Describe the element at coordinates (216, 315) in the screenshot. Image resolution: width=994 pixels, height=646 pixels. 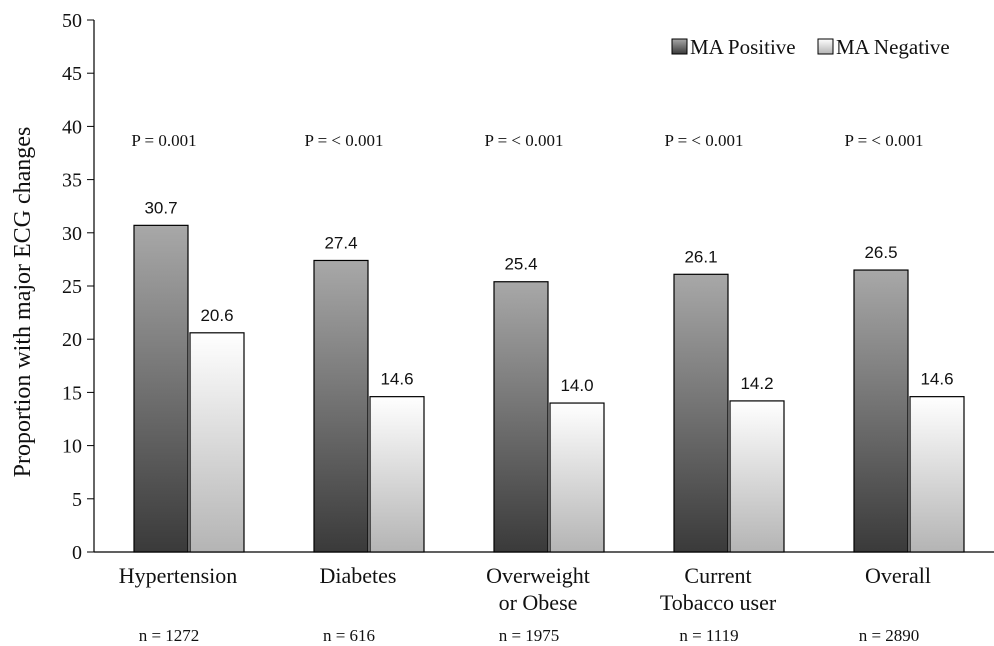
I see `data-label-ma-negative: 20.6` at that location.